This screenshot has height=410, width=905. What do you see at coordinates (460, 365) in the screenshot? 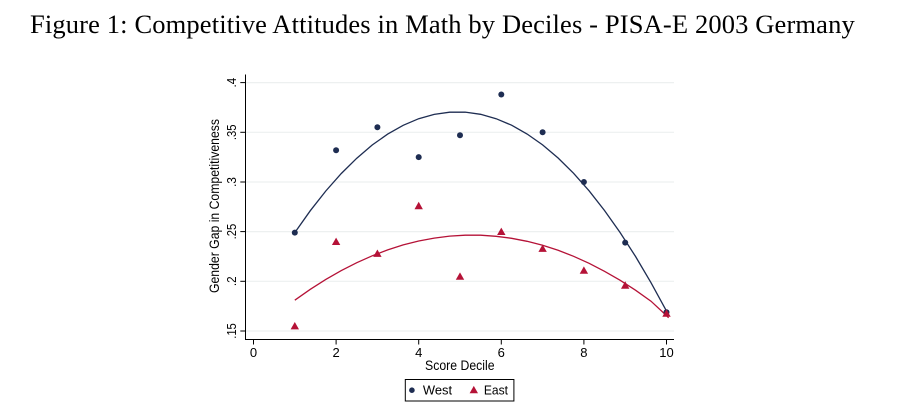
I see `svg-text: Score Decile` at bounding box center [460, 365].